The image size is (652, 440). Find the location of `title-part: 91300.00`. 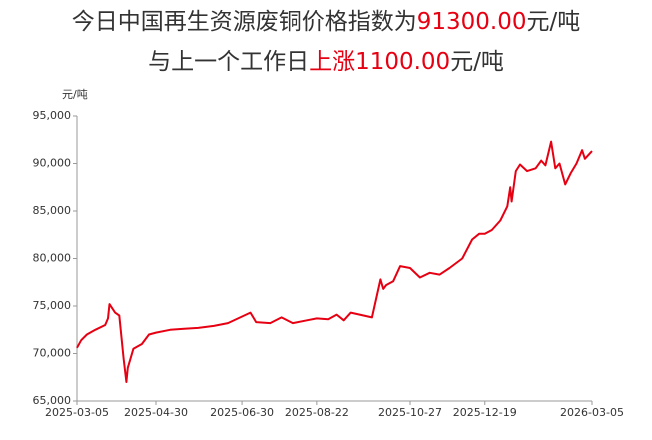

title-part: 91300.00 is located at coordinates (472, 22).